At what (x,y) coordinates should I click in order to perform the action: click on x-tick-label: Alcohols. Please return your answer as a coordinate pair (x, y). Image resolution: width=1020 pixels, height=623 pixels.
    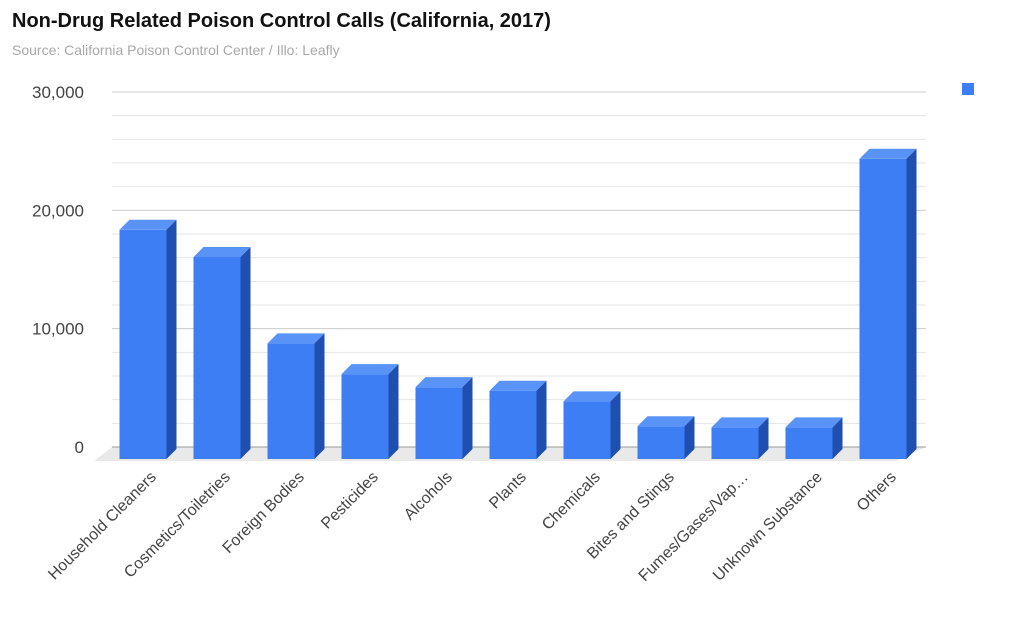
    Looking at the image, I should click on (428, 496).